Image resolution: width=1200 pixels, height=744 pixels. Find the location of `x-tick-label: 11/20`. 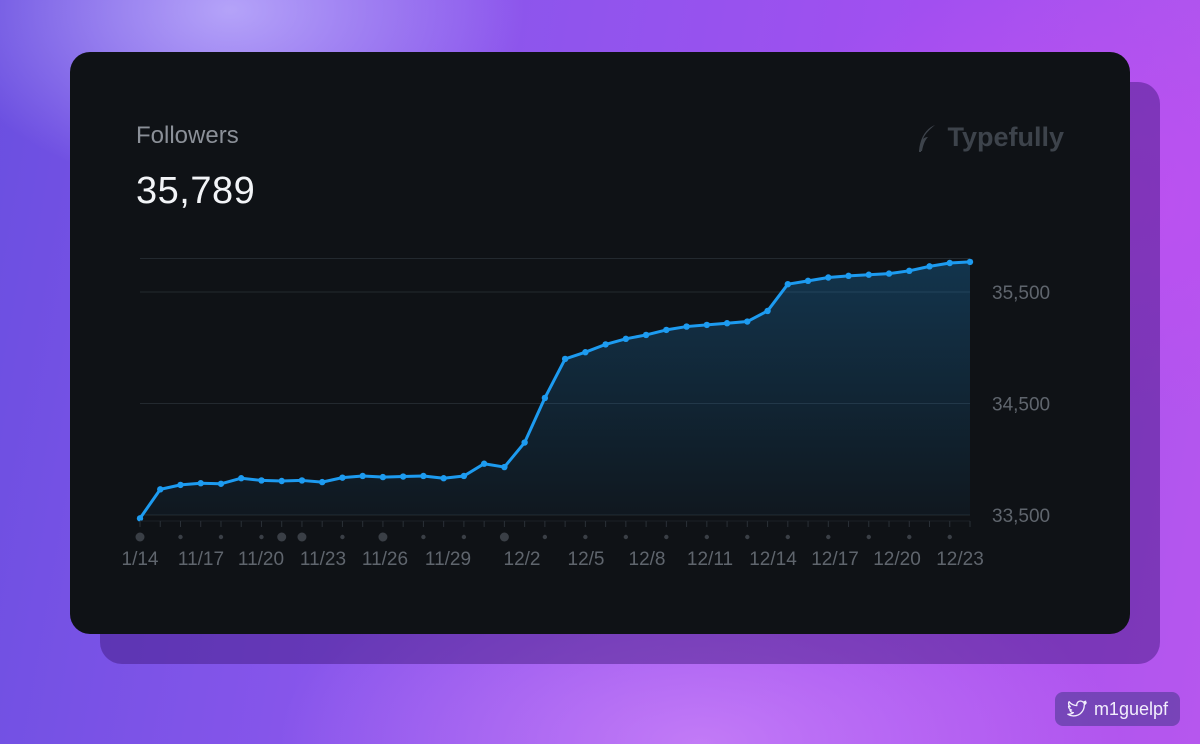

x-tick-label: 11/20 is located at coordinates (261, 559).